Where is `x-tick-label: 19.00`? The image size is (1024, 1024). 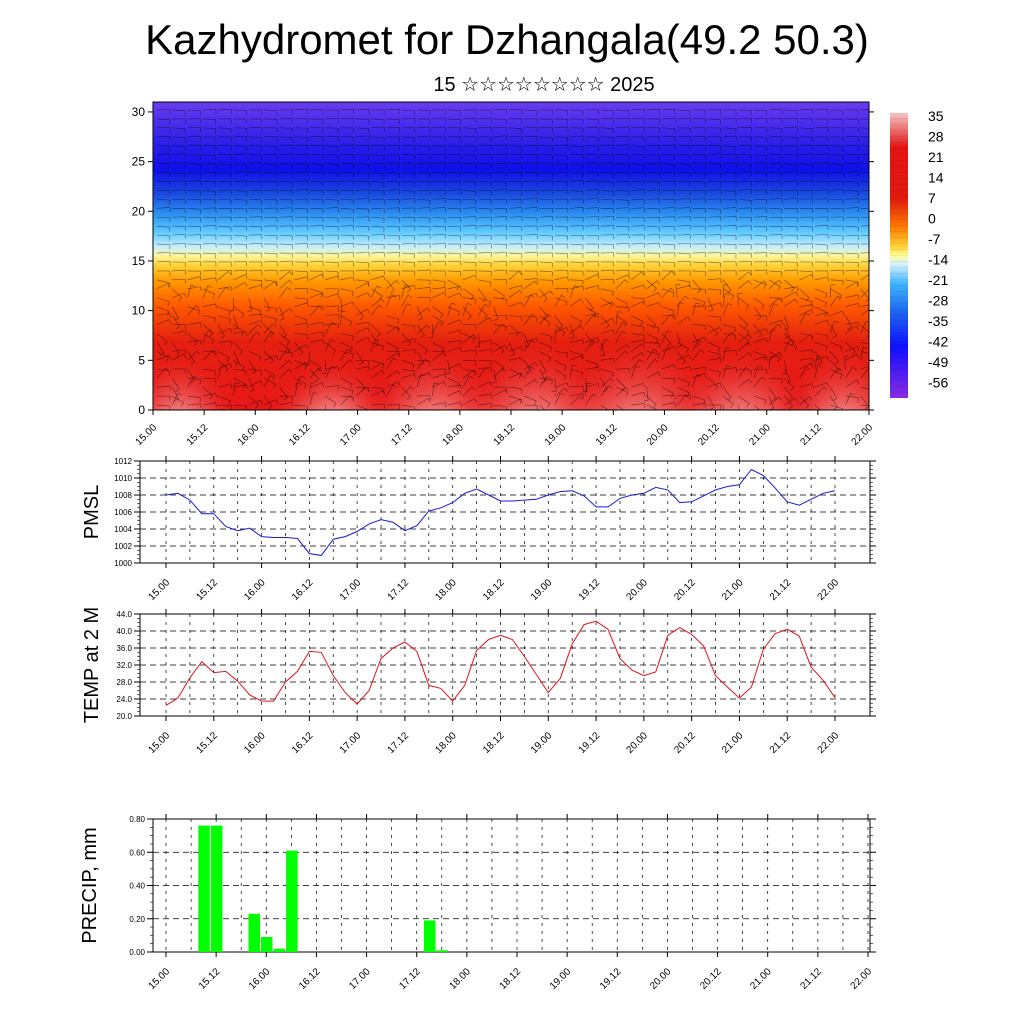
x-tick-label: 19.00 is located at coordinates (561, 979).